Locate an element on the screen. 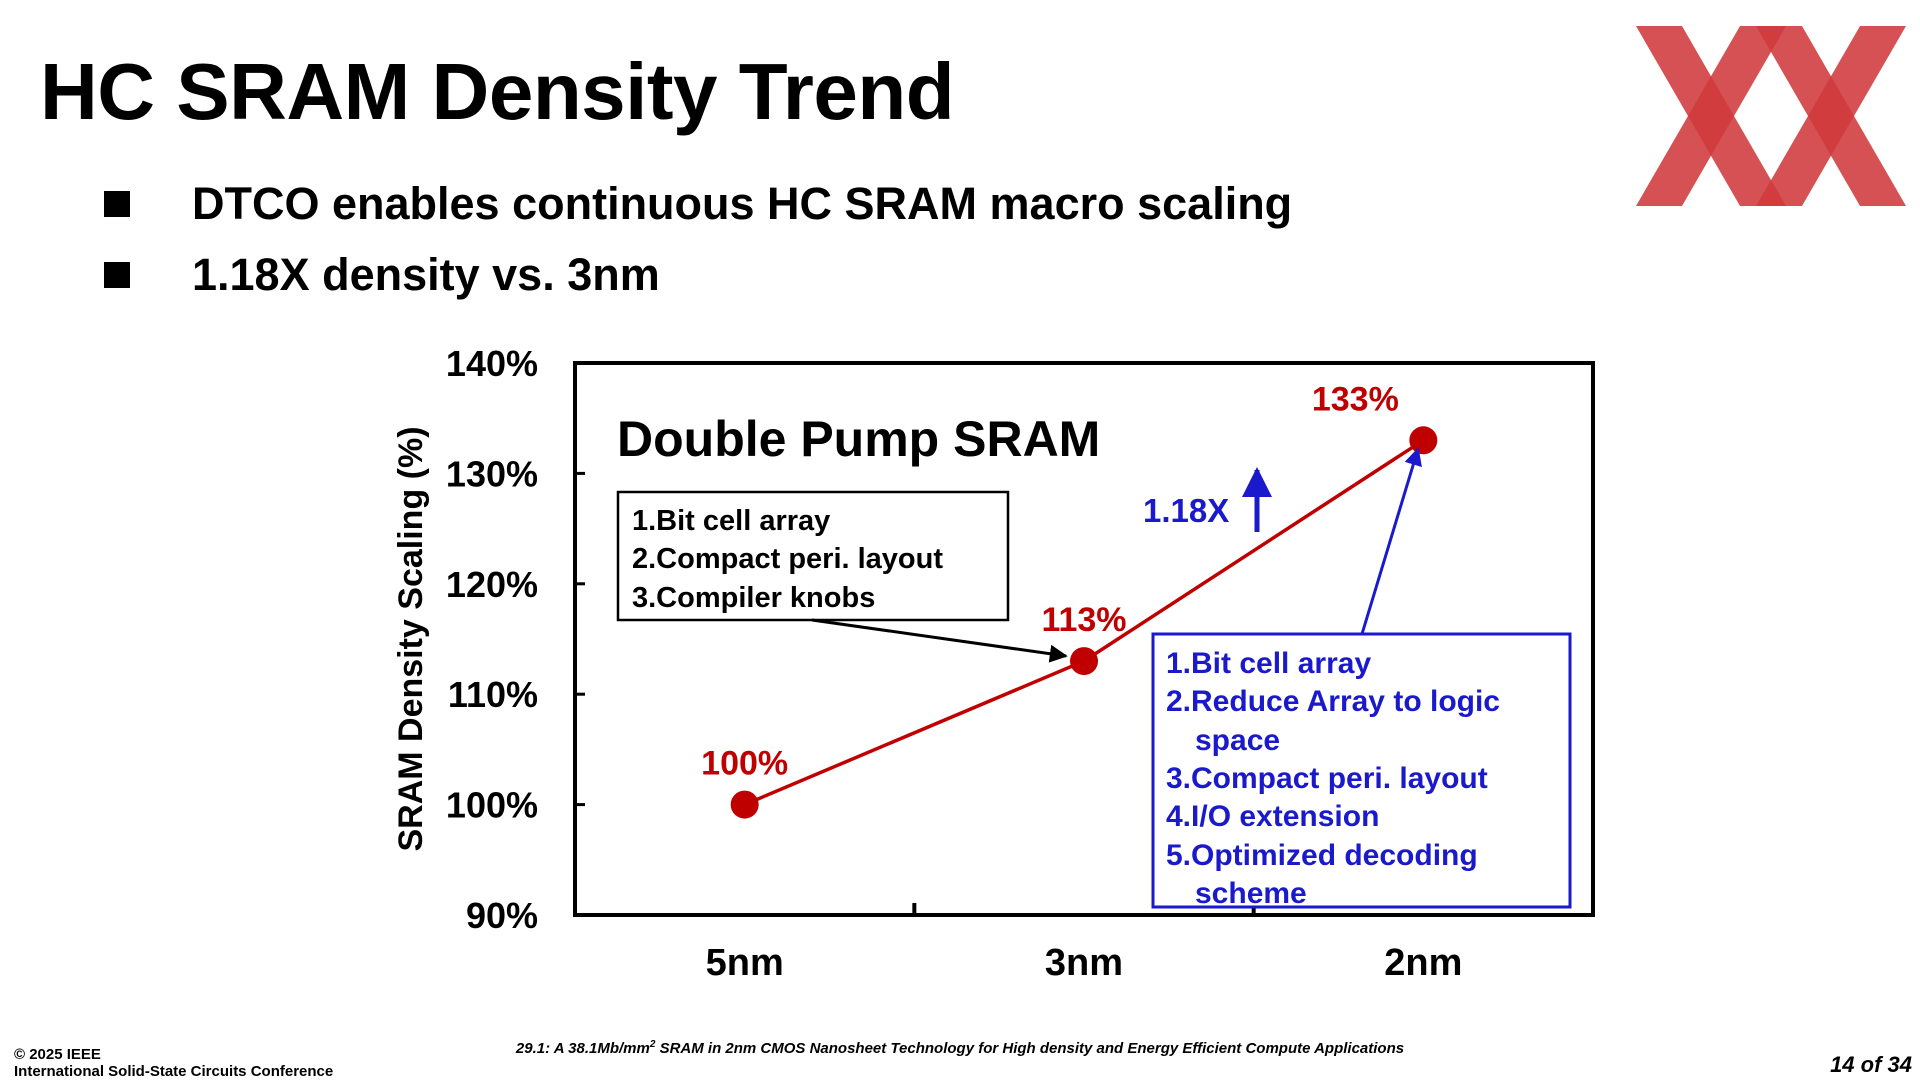  data-label: 133% is located at coordinates (1355, 399).